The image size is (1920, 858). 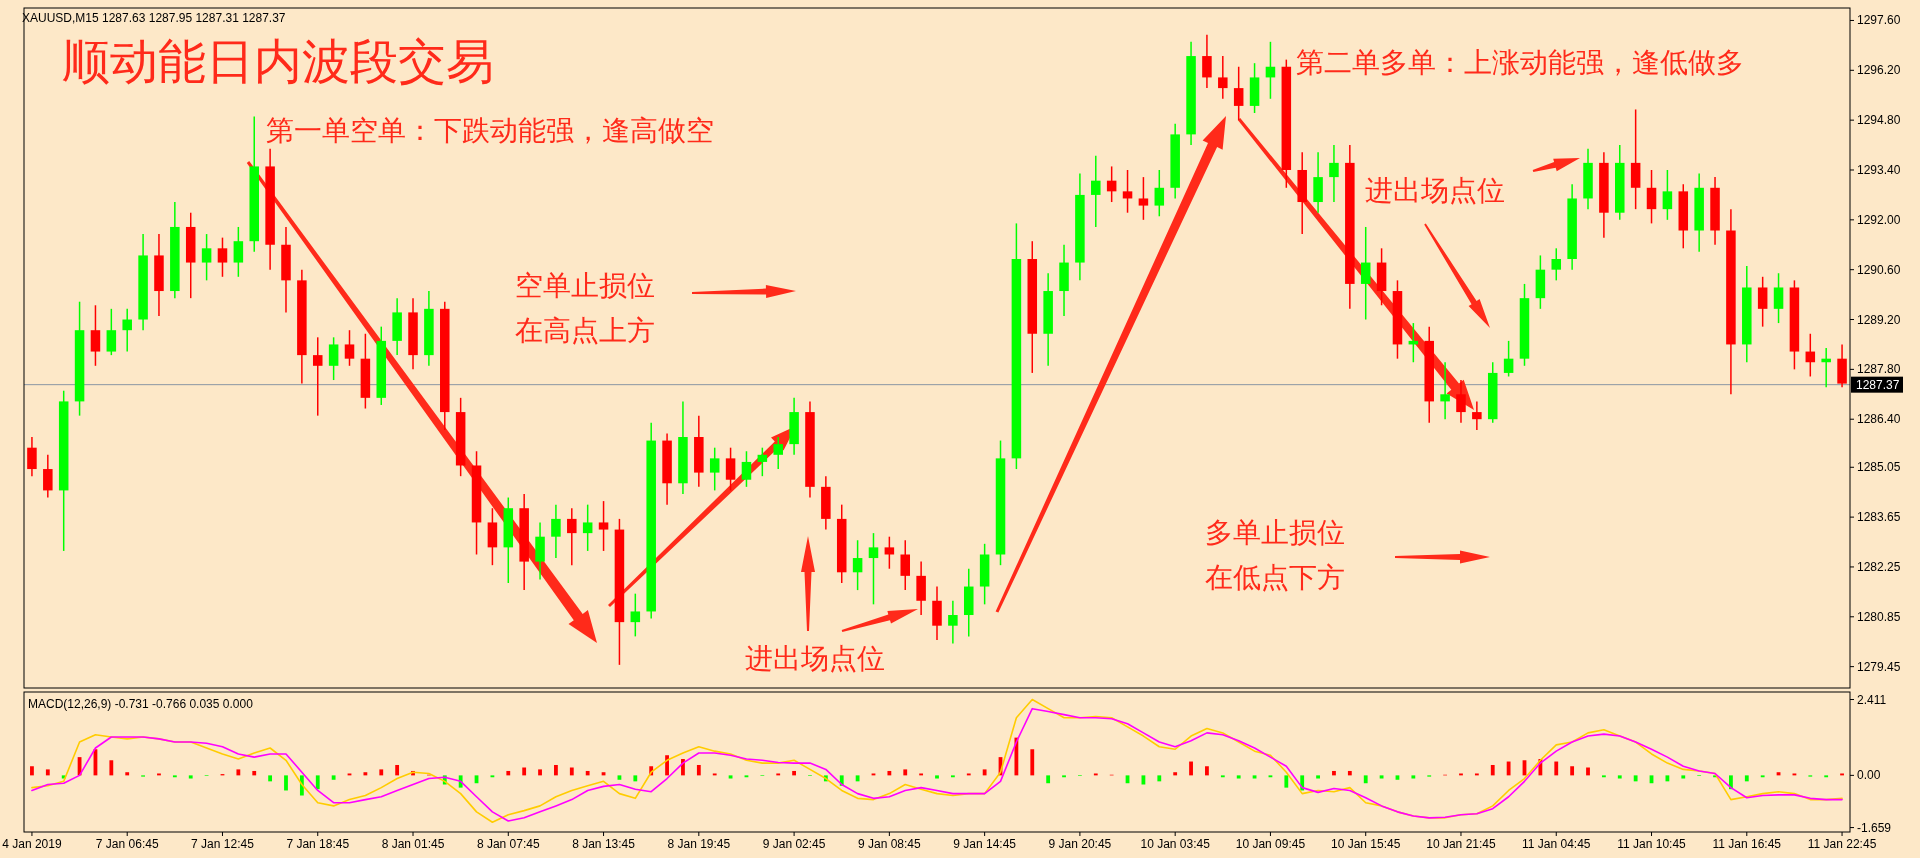 What do you see at coordinates (1879, 517) in the screenshot?
I see `y-tick-label: 1283.65` at bounding box center [1879, 517].